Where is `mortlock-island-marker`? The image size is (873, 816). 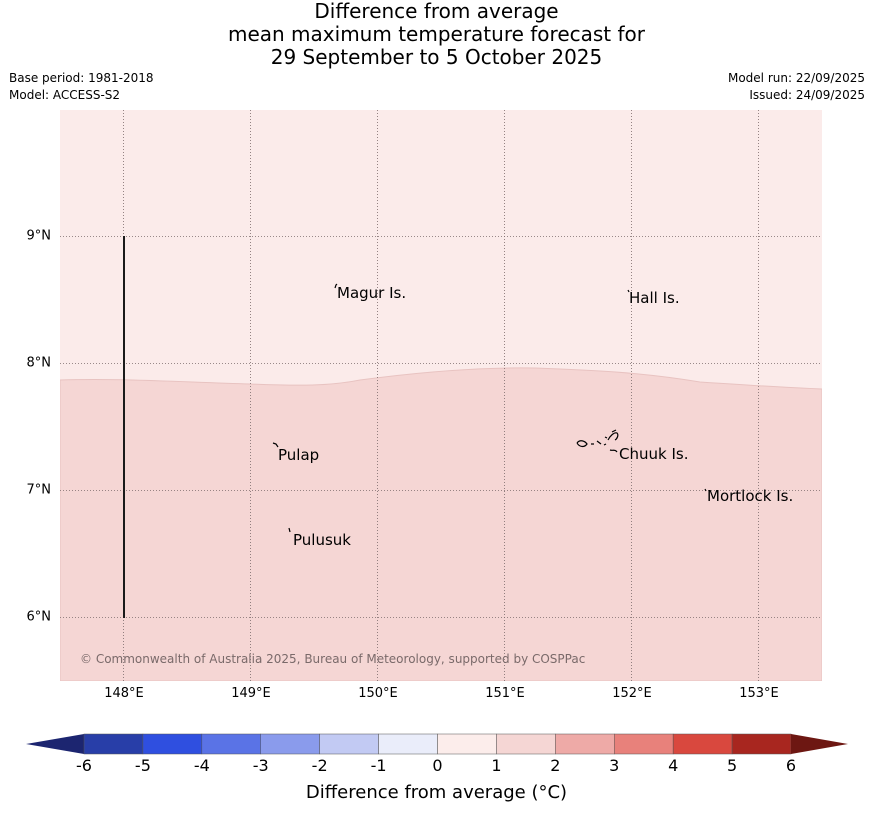
mortlock-island-marker is located at coordinates (705, 490).